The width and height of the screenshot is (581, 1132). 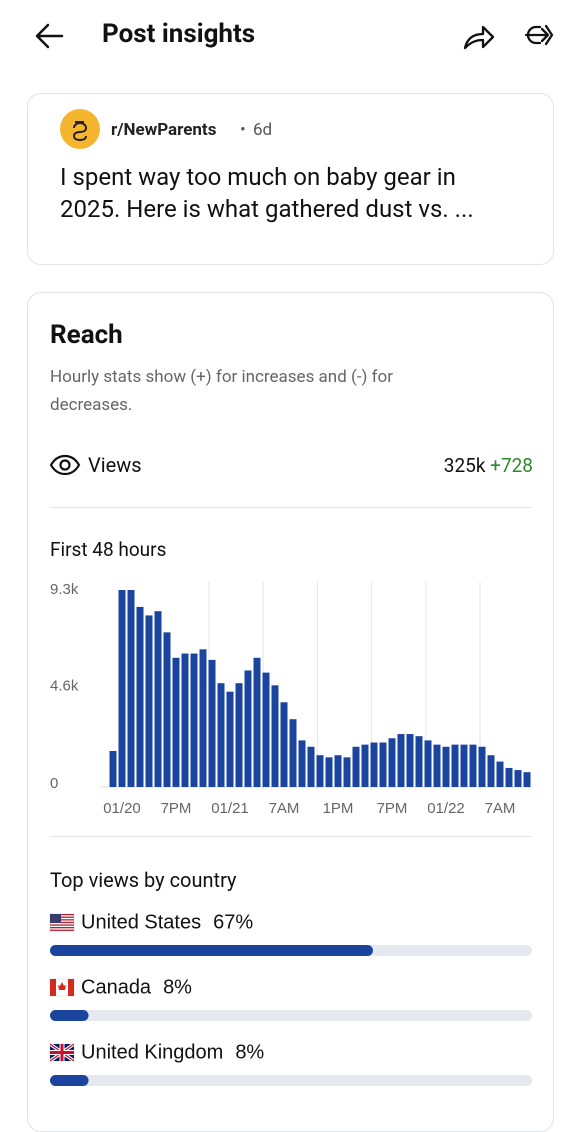 I want to click on y-tick-label: 9.3k, so click(x=64, y=589).